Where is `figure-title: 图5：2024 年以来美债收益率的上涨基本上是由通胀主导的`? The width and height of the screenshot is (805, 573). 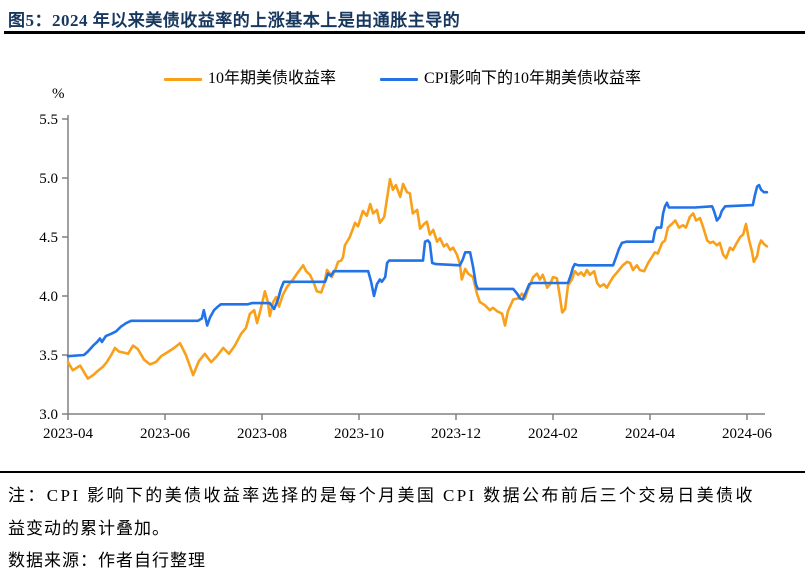
figure-title: 图5：2024 年以来美债收益率的上涨基本上是由通胀主导的 is located at coordinates (234, 20).